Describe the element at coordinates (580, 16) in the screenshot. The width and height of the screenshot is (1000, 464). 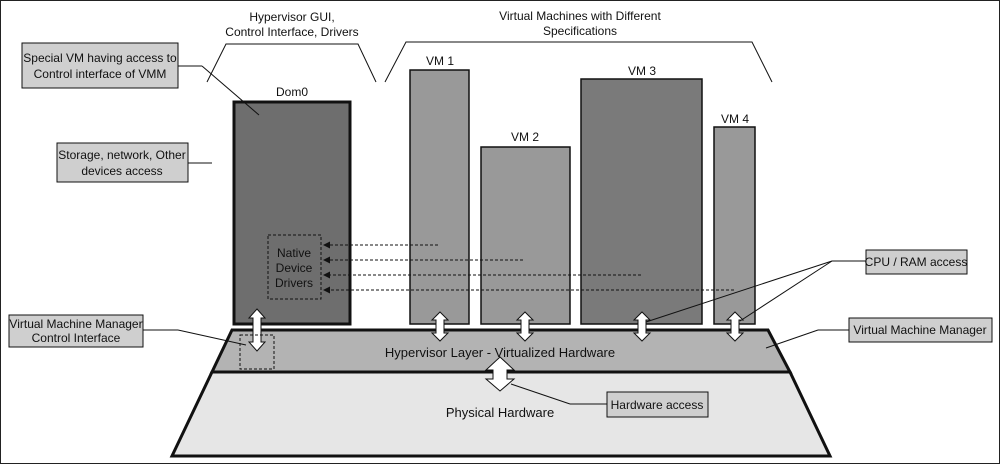
I see `virtual-machines-label-line1: Virtual Machines with Different` at that location.